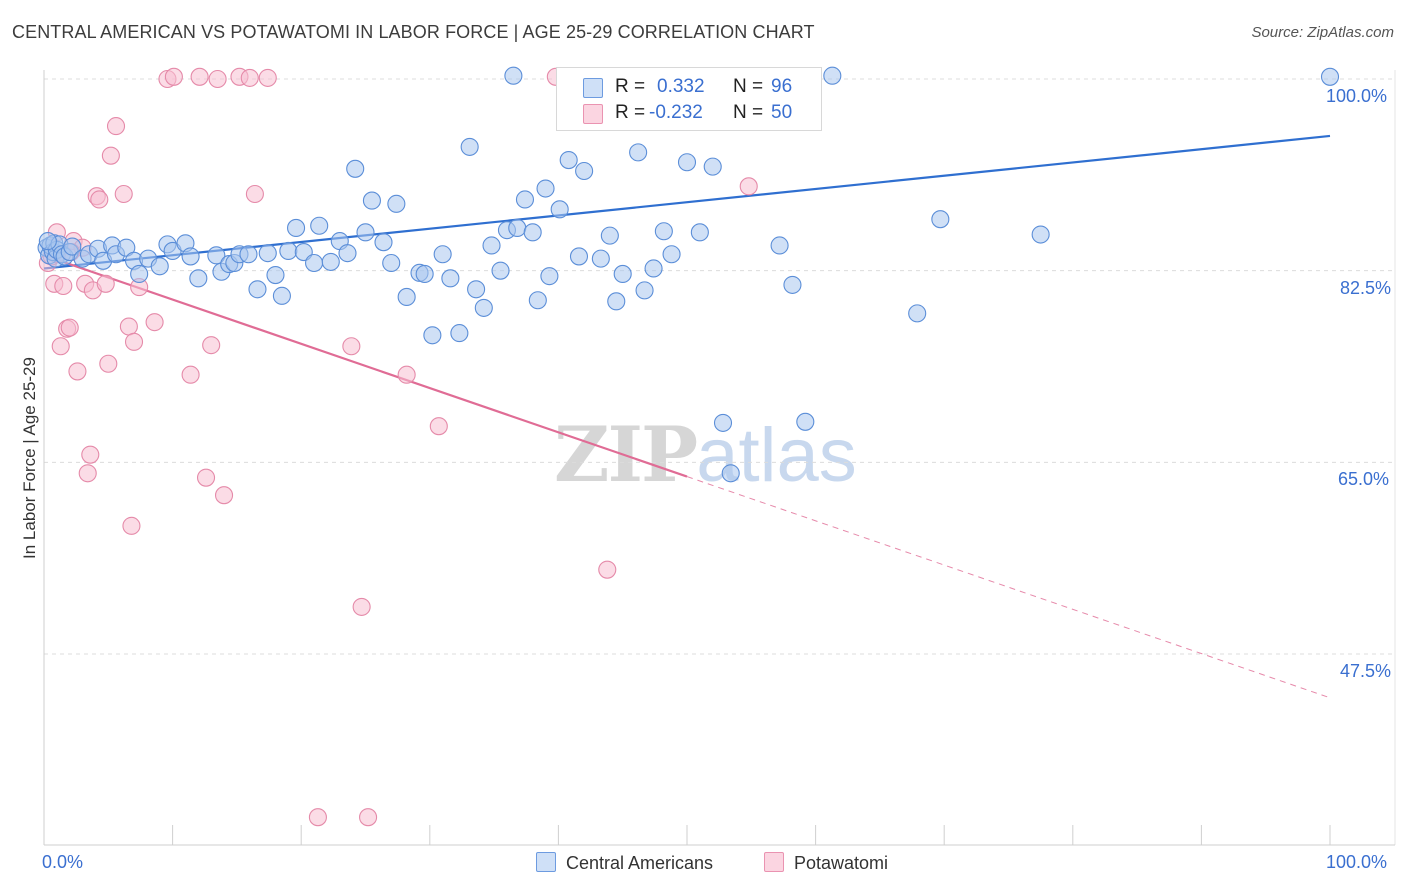 The height and width of the screenshot is (892, 1406). I want to click on r-label: R =, so click(630, 112).